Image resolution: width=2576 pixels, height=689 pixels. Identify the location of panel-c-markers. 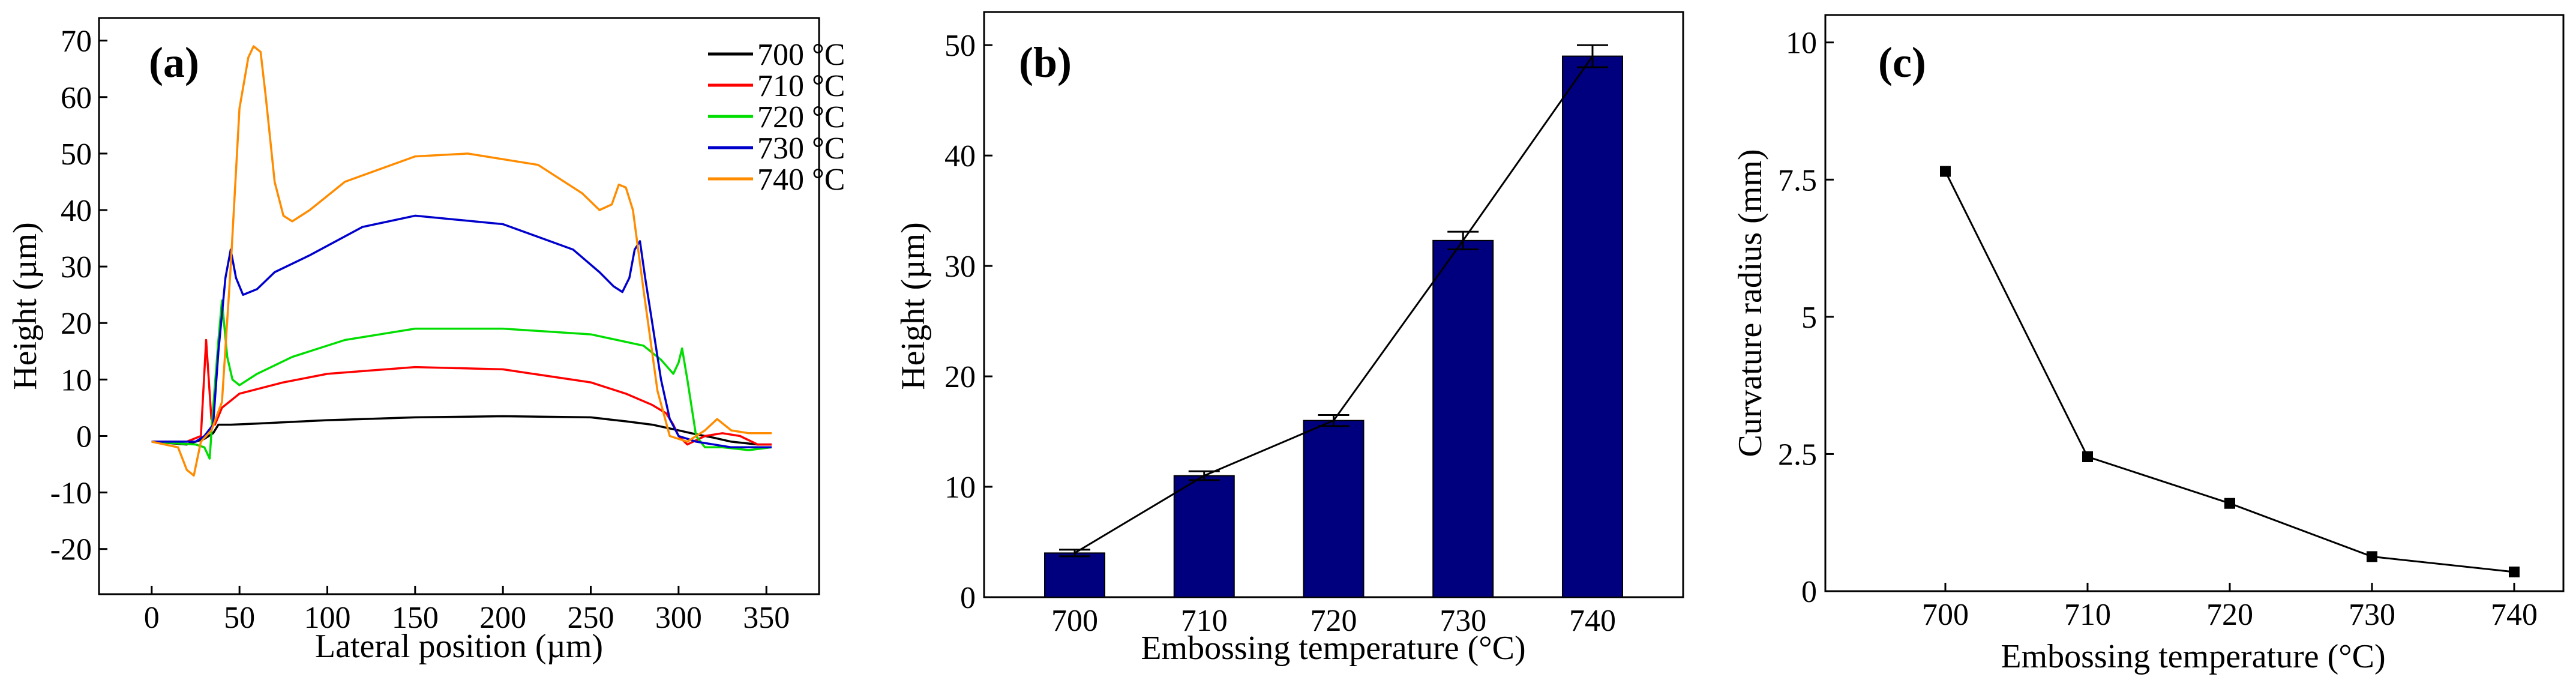
(2230, 371).